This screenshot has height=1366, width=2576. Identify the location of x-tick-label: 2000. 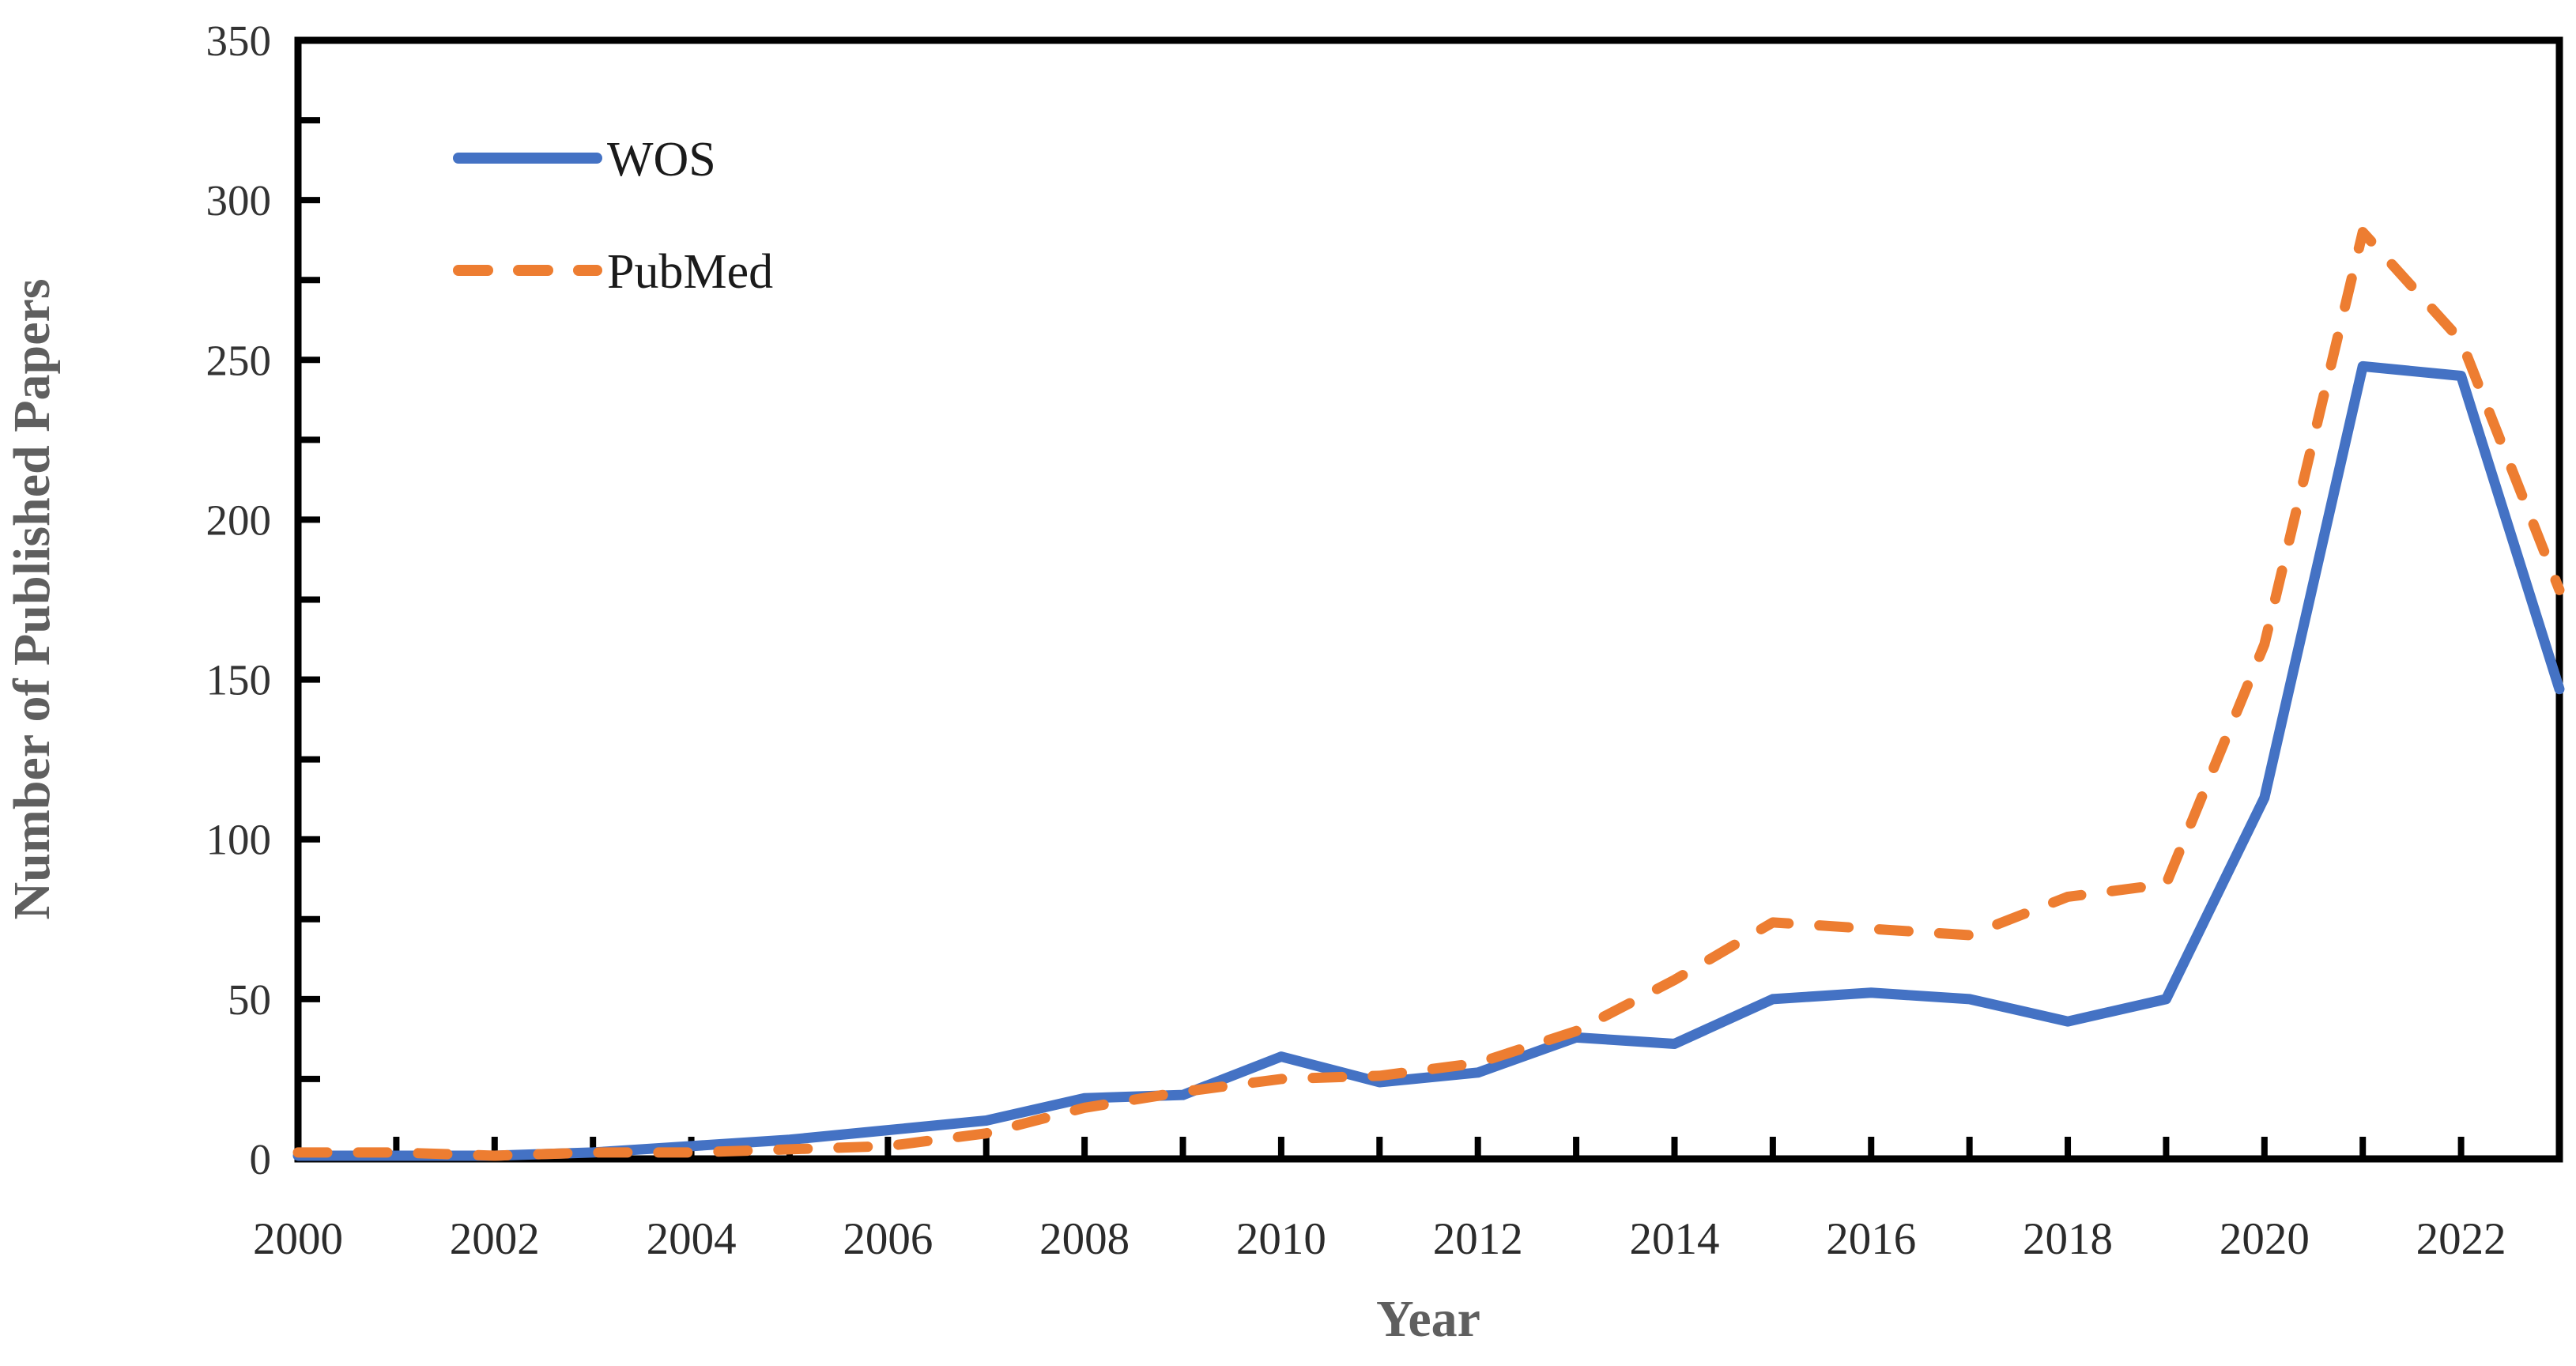
(298, 1239).